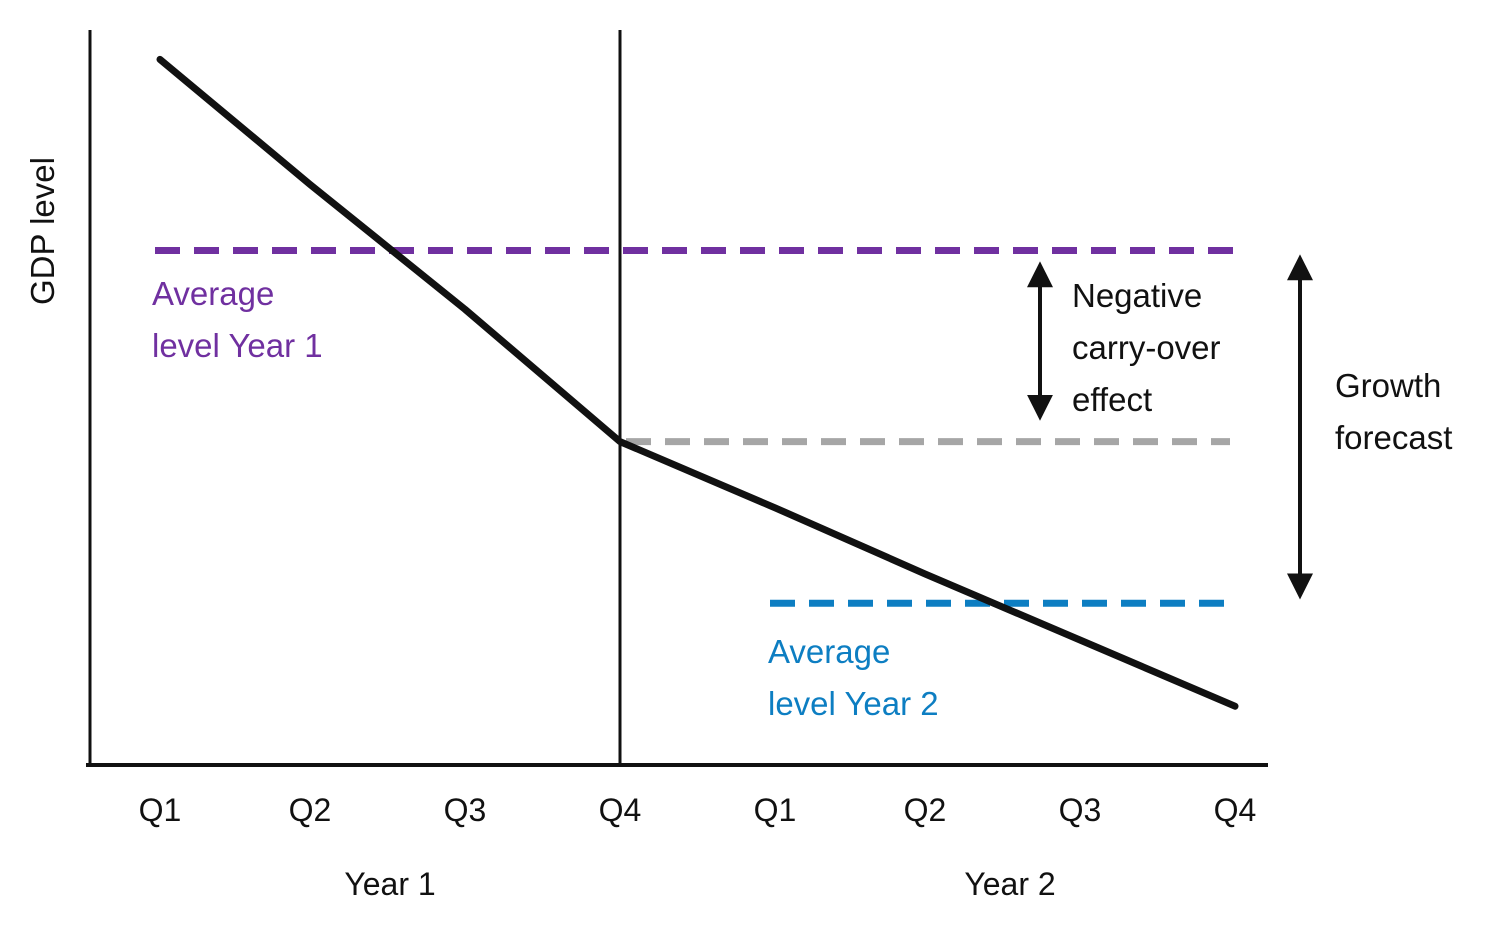 The height and width of the screenshot is (935, 1500). Describe the element at coordinates (42, 231) in the screenshot. I see `y-axis-title: GDP level` at that location.